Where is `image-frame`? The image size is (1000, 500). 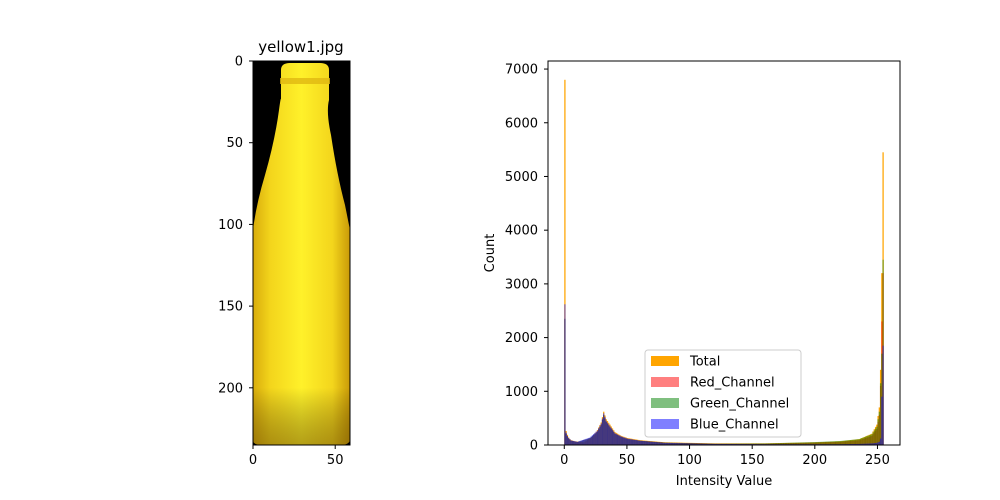
image-frame is located at coordinates (301, 253).